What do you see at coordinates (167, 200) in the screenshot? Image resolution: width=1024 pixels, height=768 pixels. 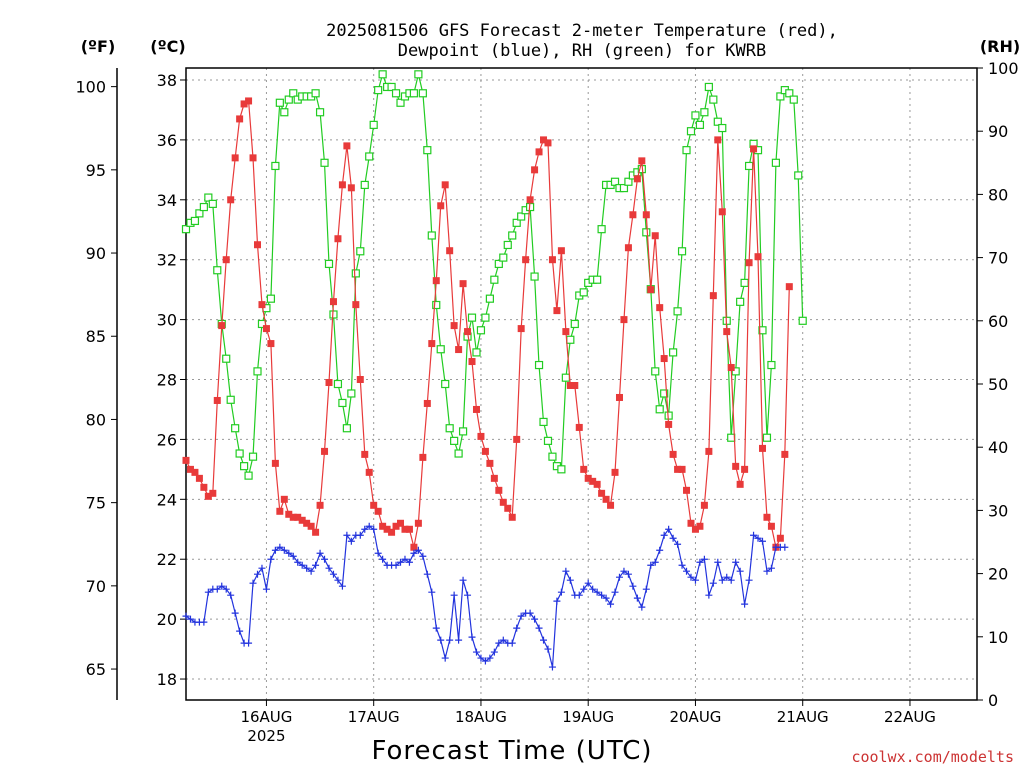 I see `celsius-tick-label: 34` at bounding box center [167, 200].